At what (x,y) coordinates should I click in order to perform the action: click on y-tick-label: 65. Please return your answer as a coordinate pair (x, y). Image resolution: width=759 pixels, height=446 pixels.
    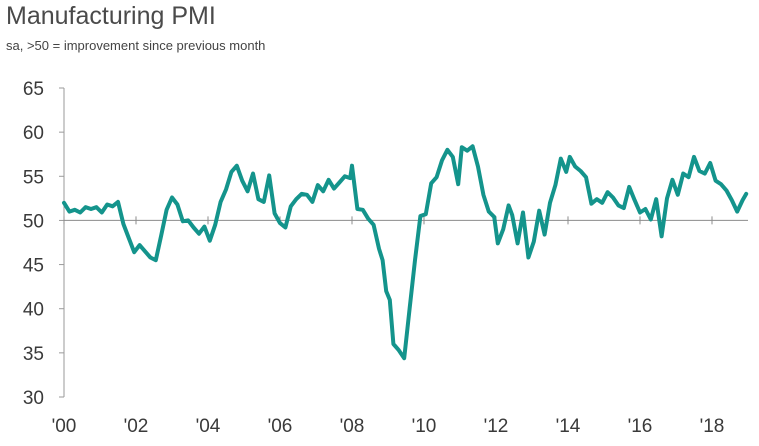
    Looking at the image, I should click on (33, 89).